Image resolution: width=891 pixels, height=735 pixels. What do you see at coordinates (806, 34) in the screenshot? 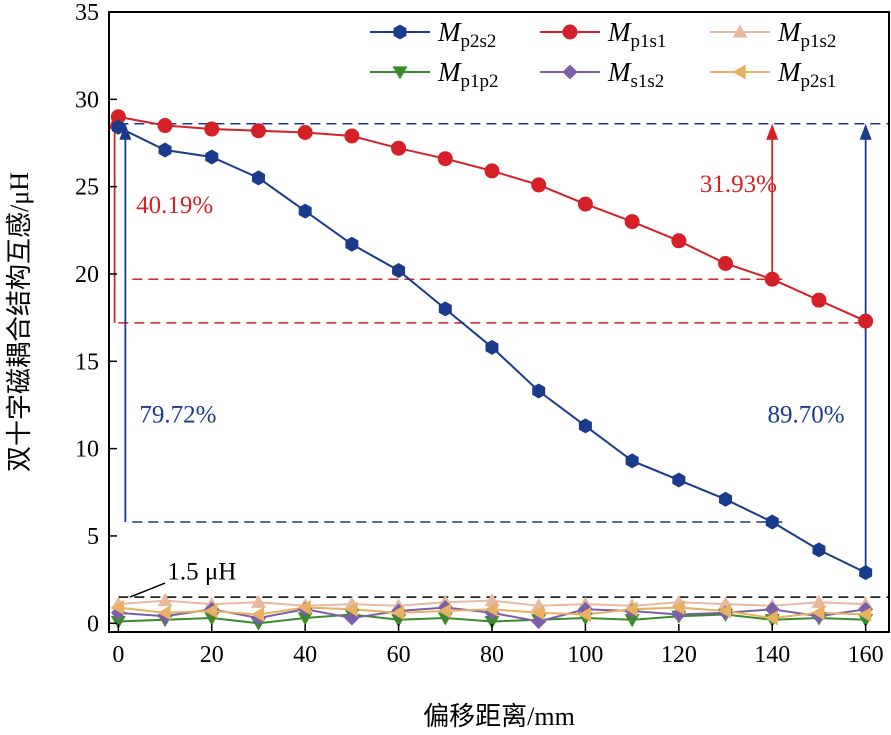
I see `legend-label: Mp1s2` at bounding box center [806, 34].